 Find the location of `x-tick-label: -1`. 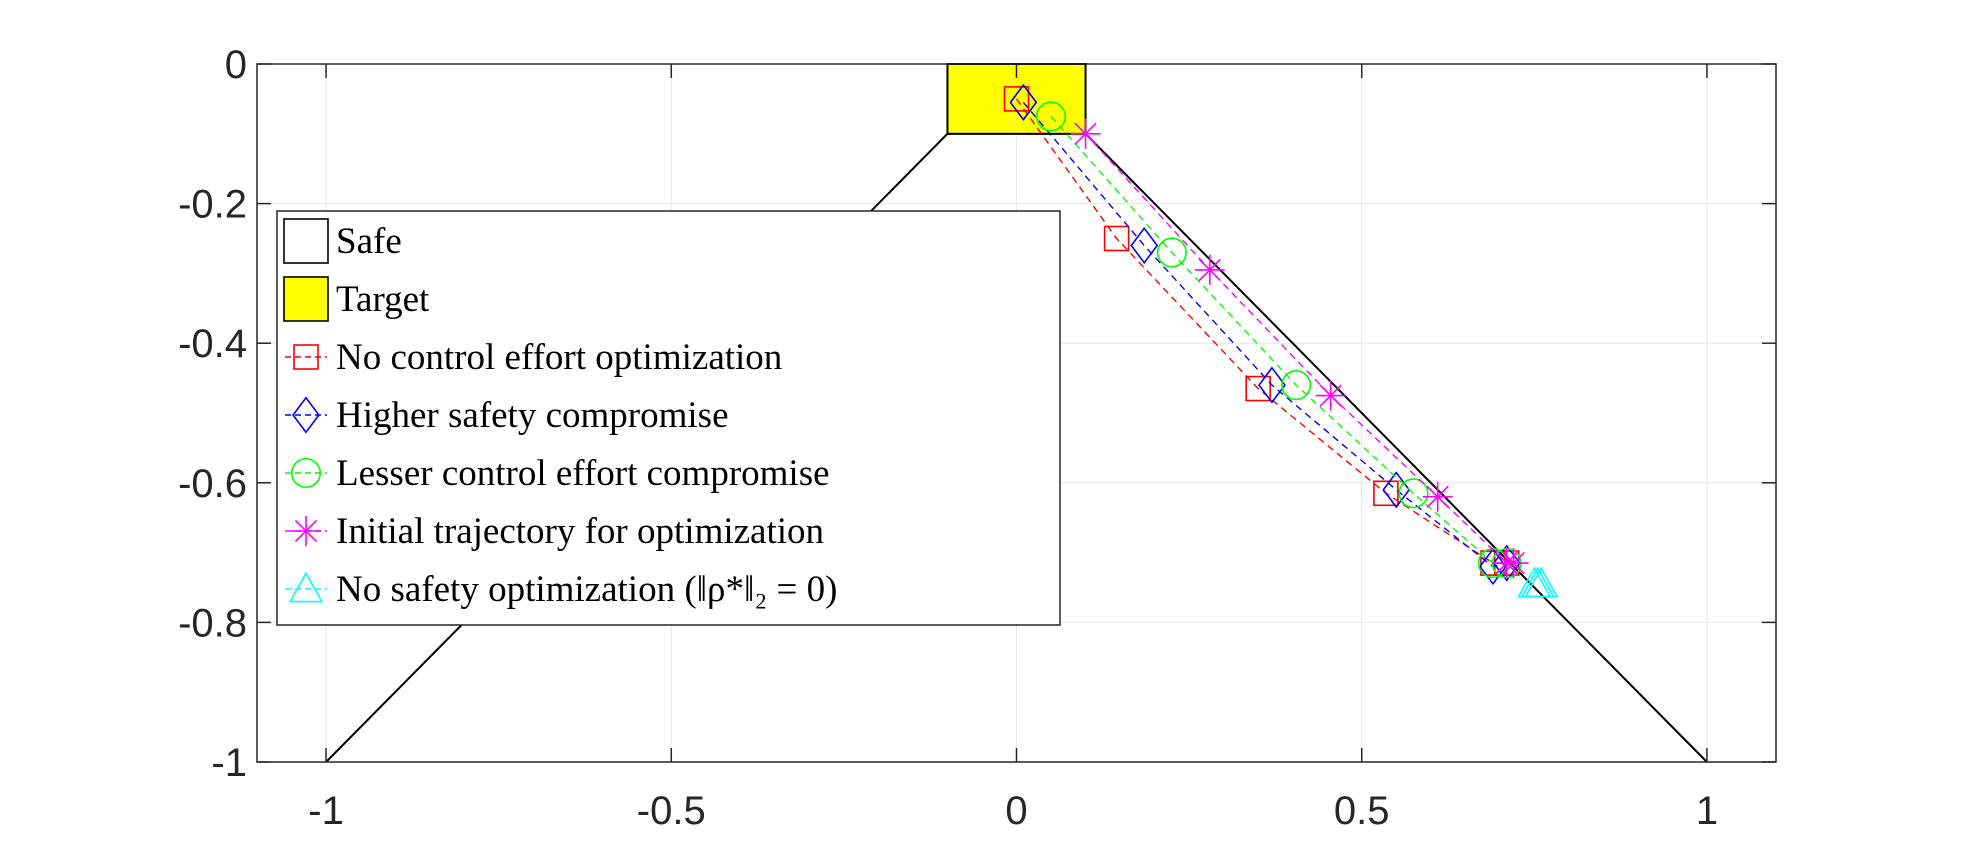

x-tick-label: -1 is located at coordinates (326, 811).